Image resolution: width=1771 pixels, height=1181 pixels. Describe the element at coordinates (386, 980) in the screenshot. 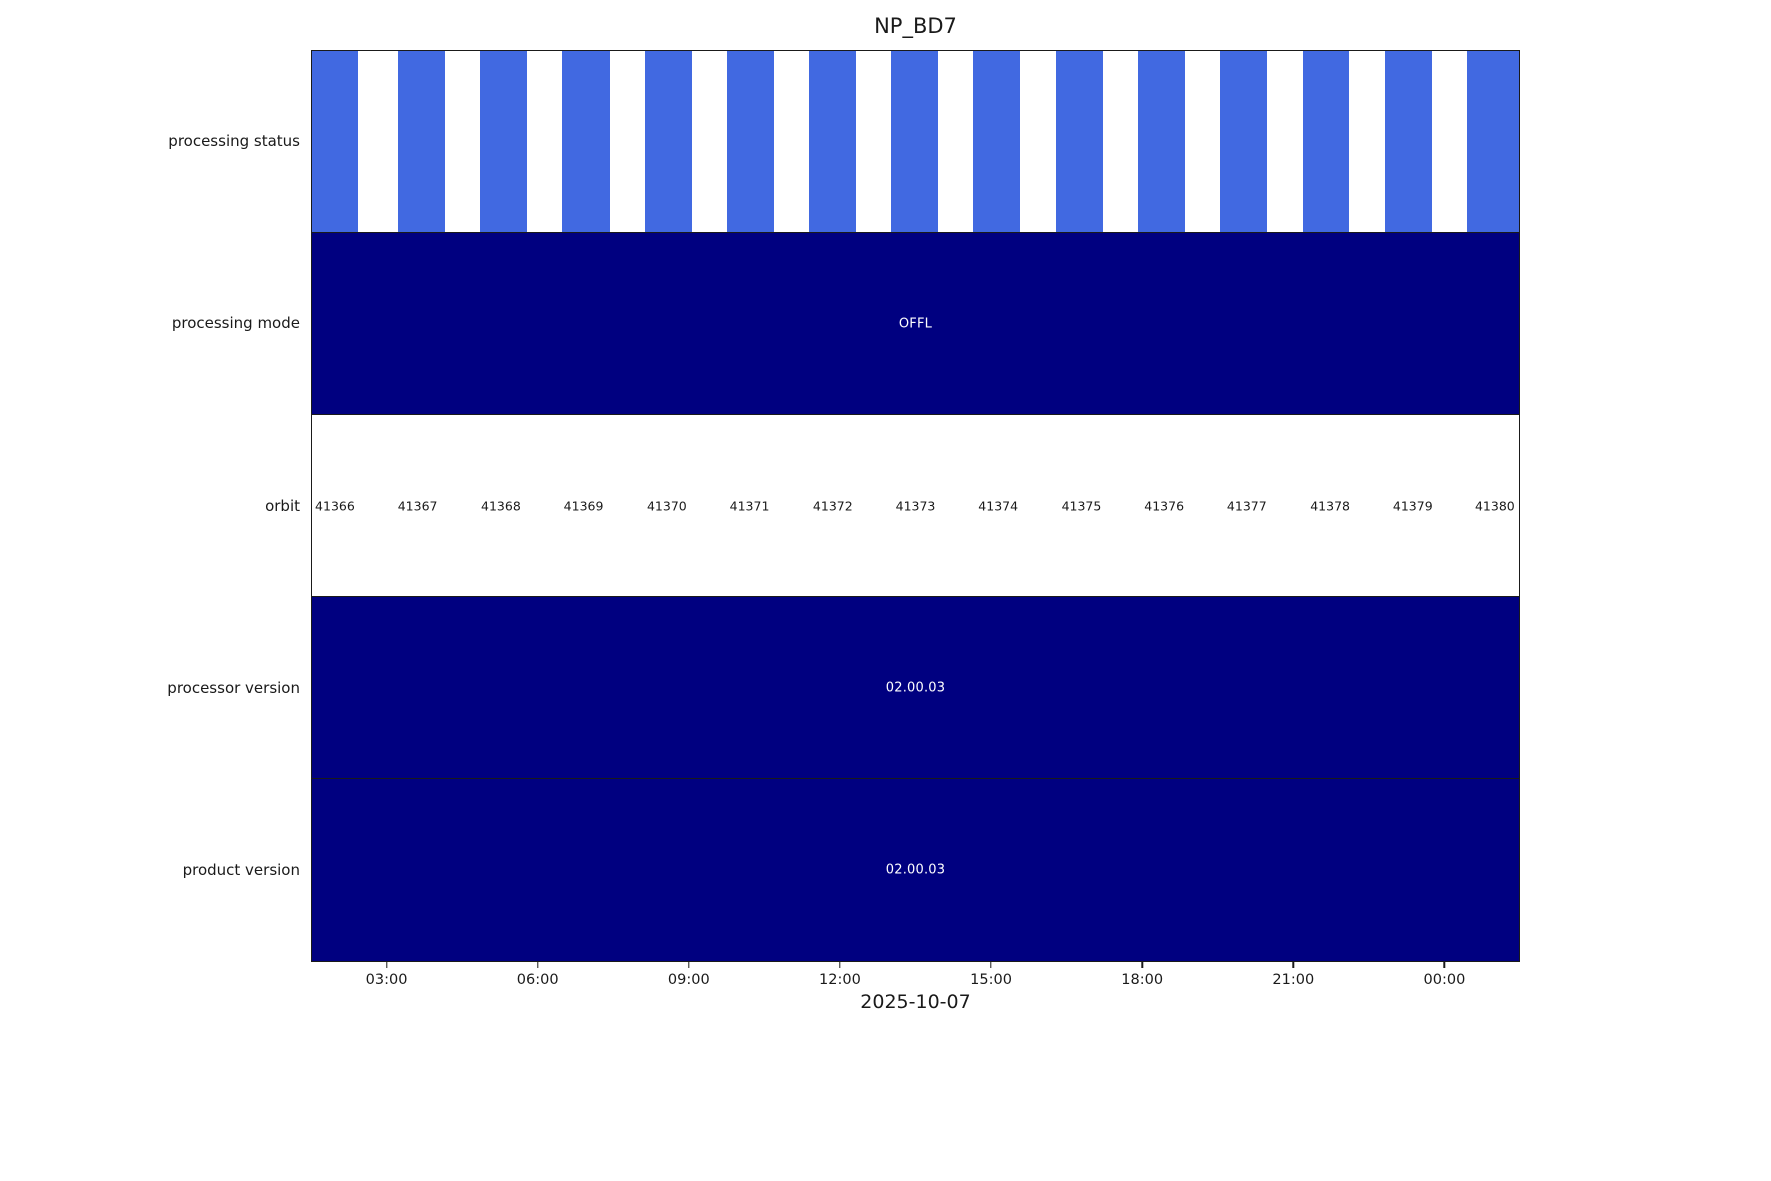

I see `xaxis-tick-label: 03:00` at that location.